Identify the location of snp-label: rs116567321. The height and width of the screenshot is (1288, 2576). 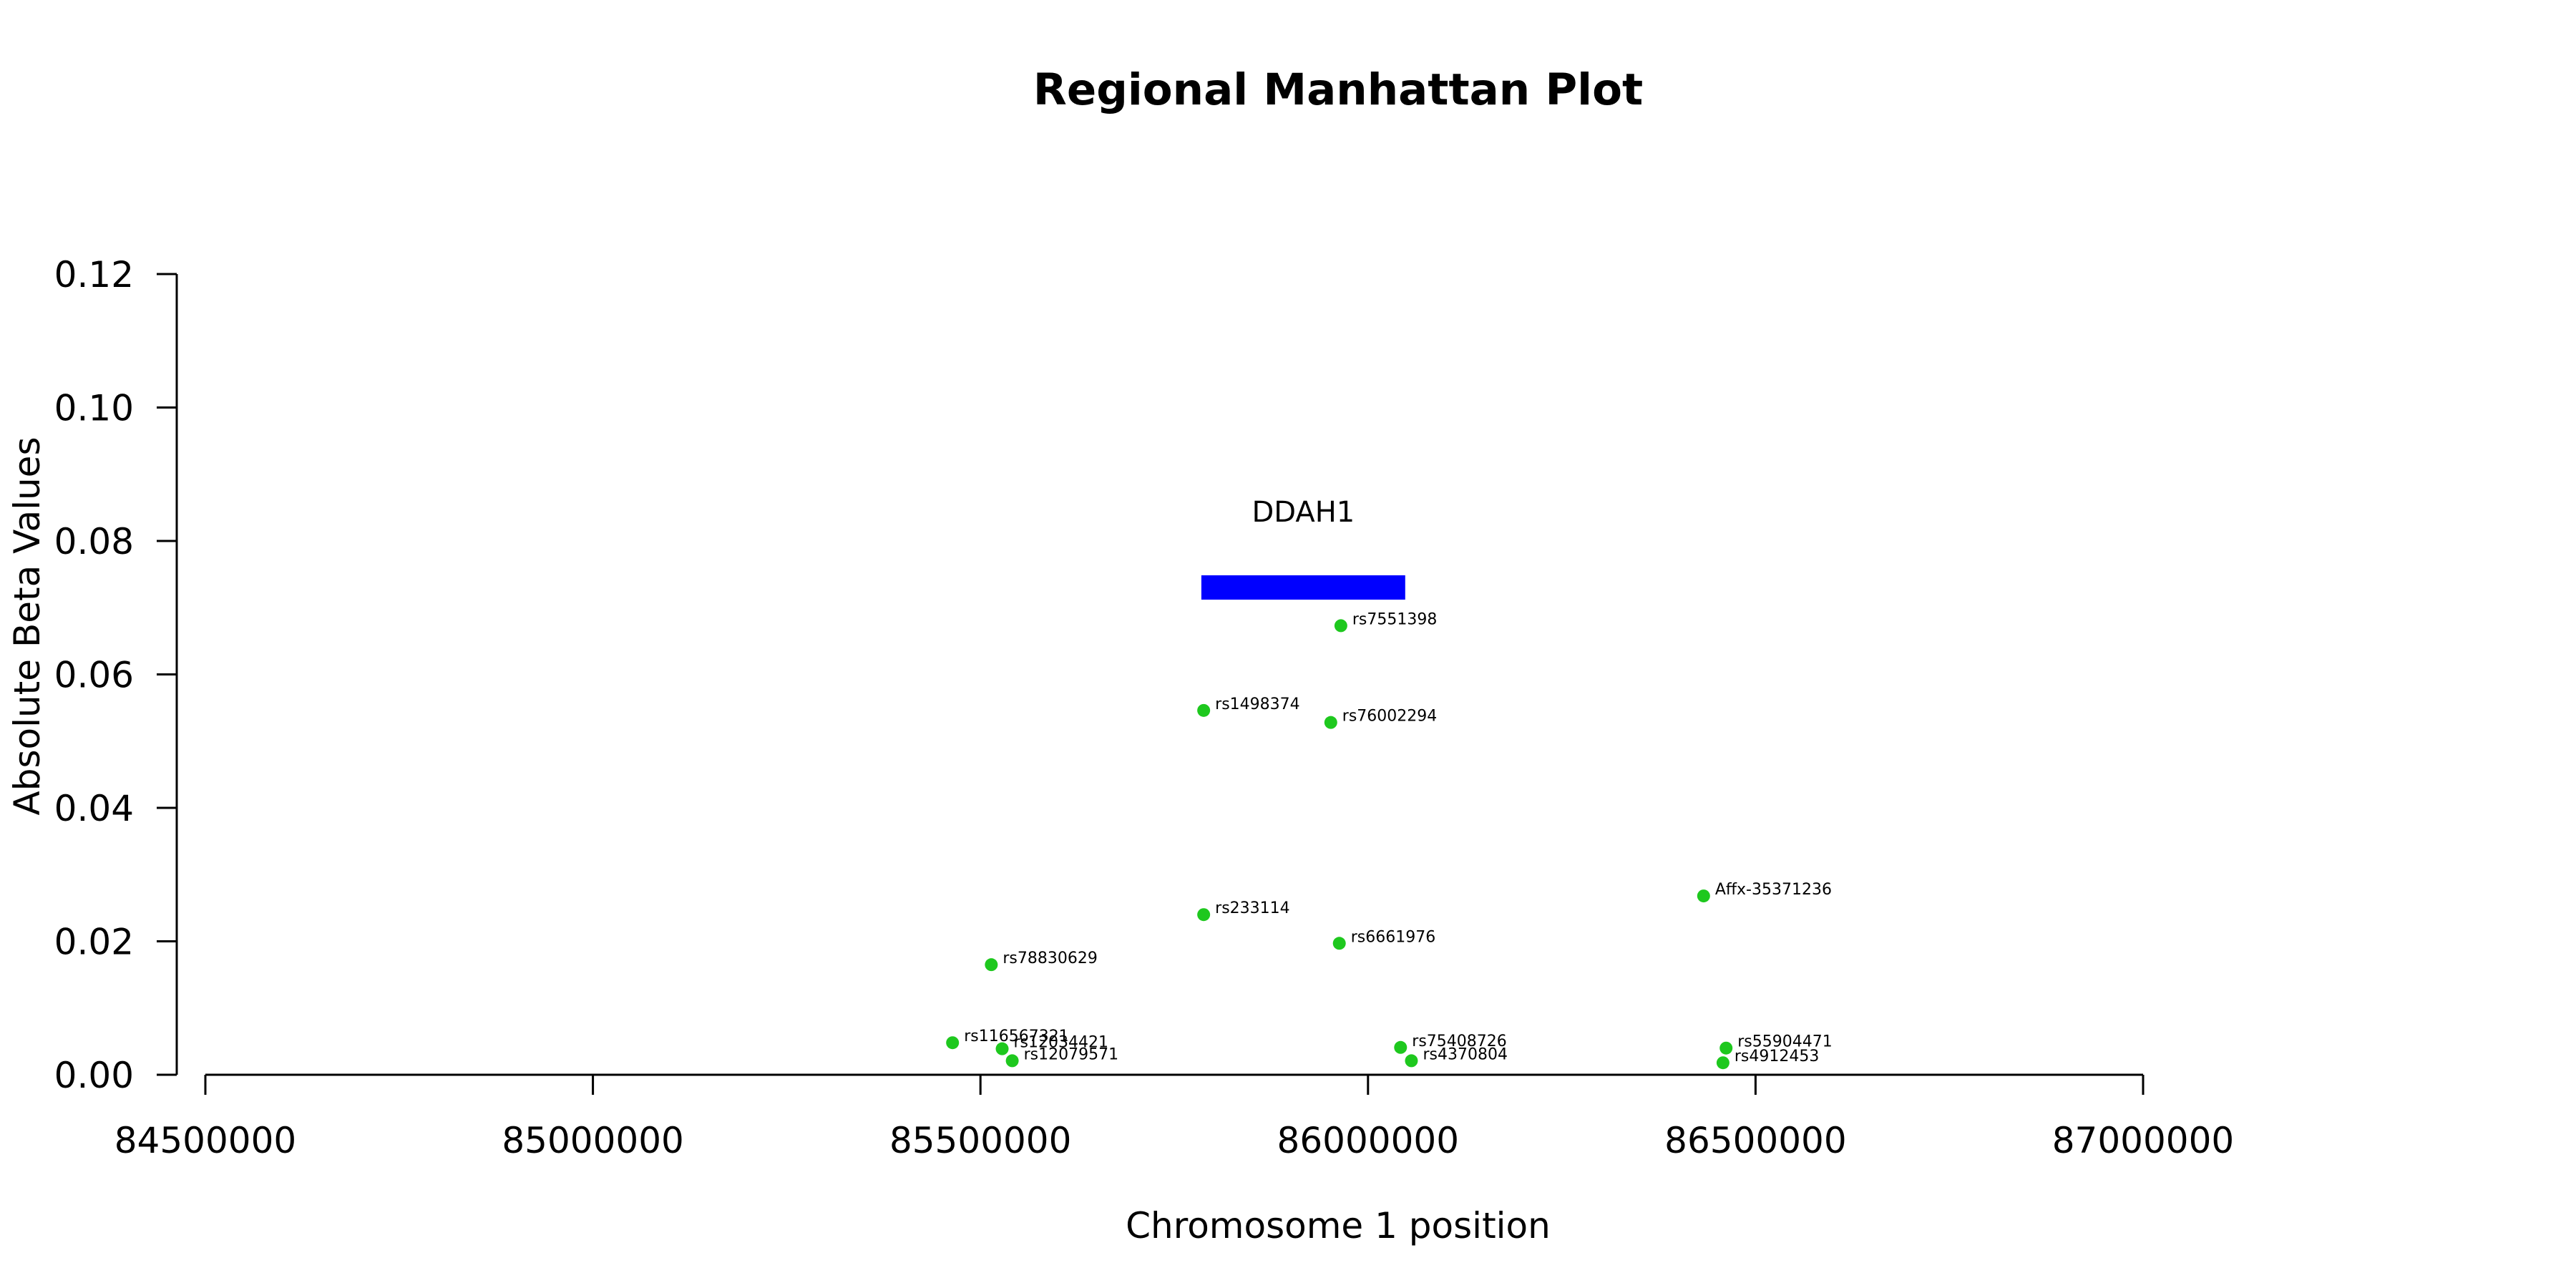
(1016, 1036).